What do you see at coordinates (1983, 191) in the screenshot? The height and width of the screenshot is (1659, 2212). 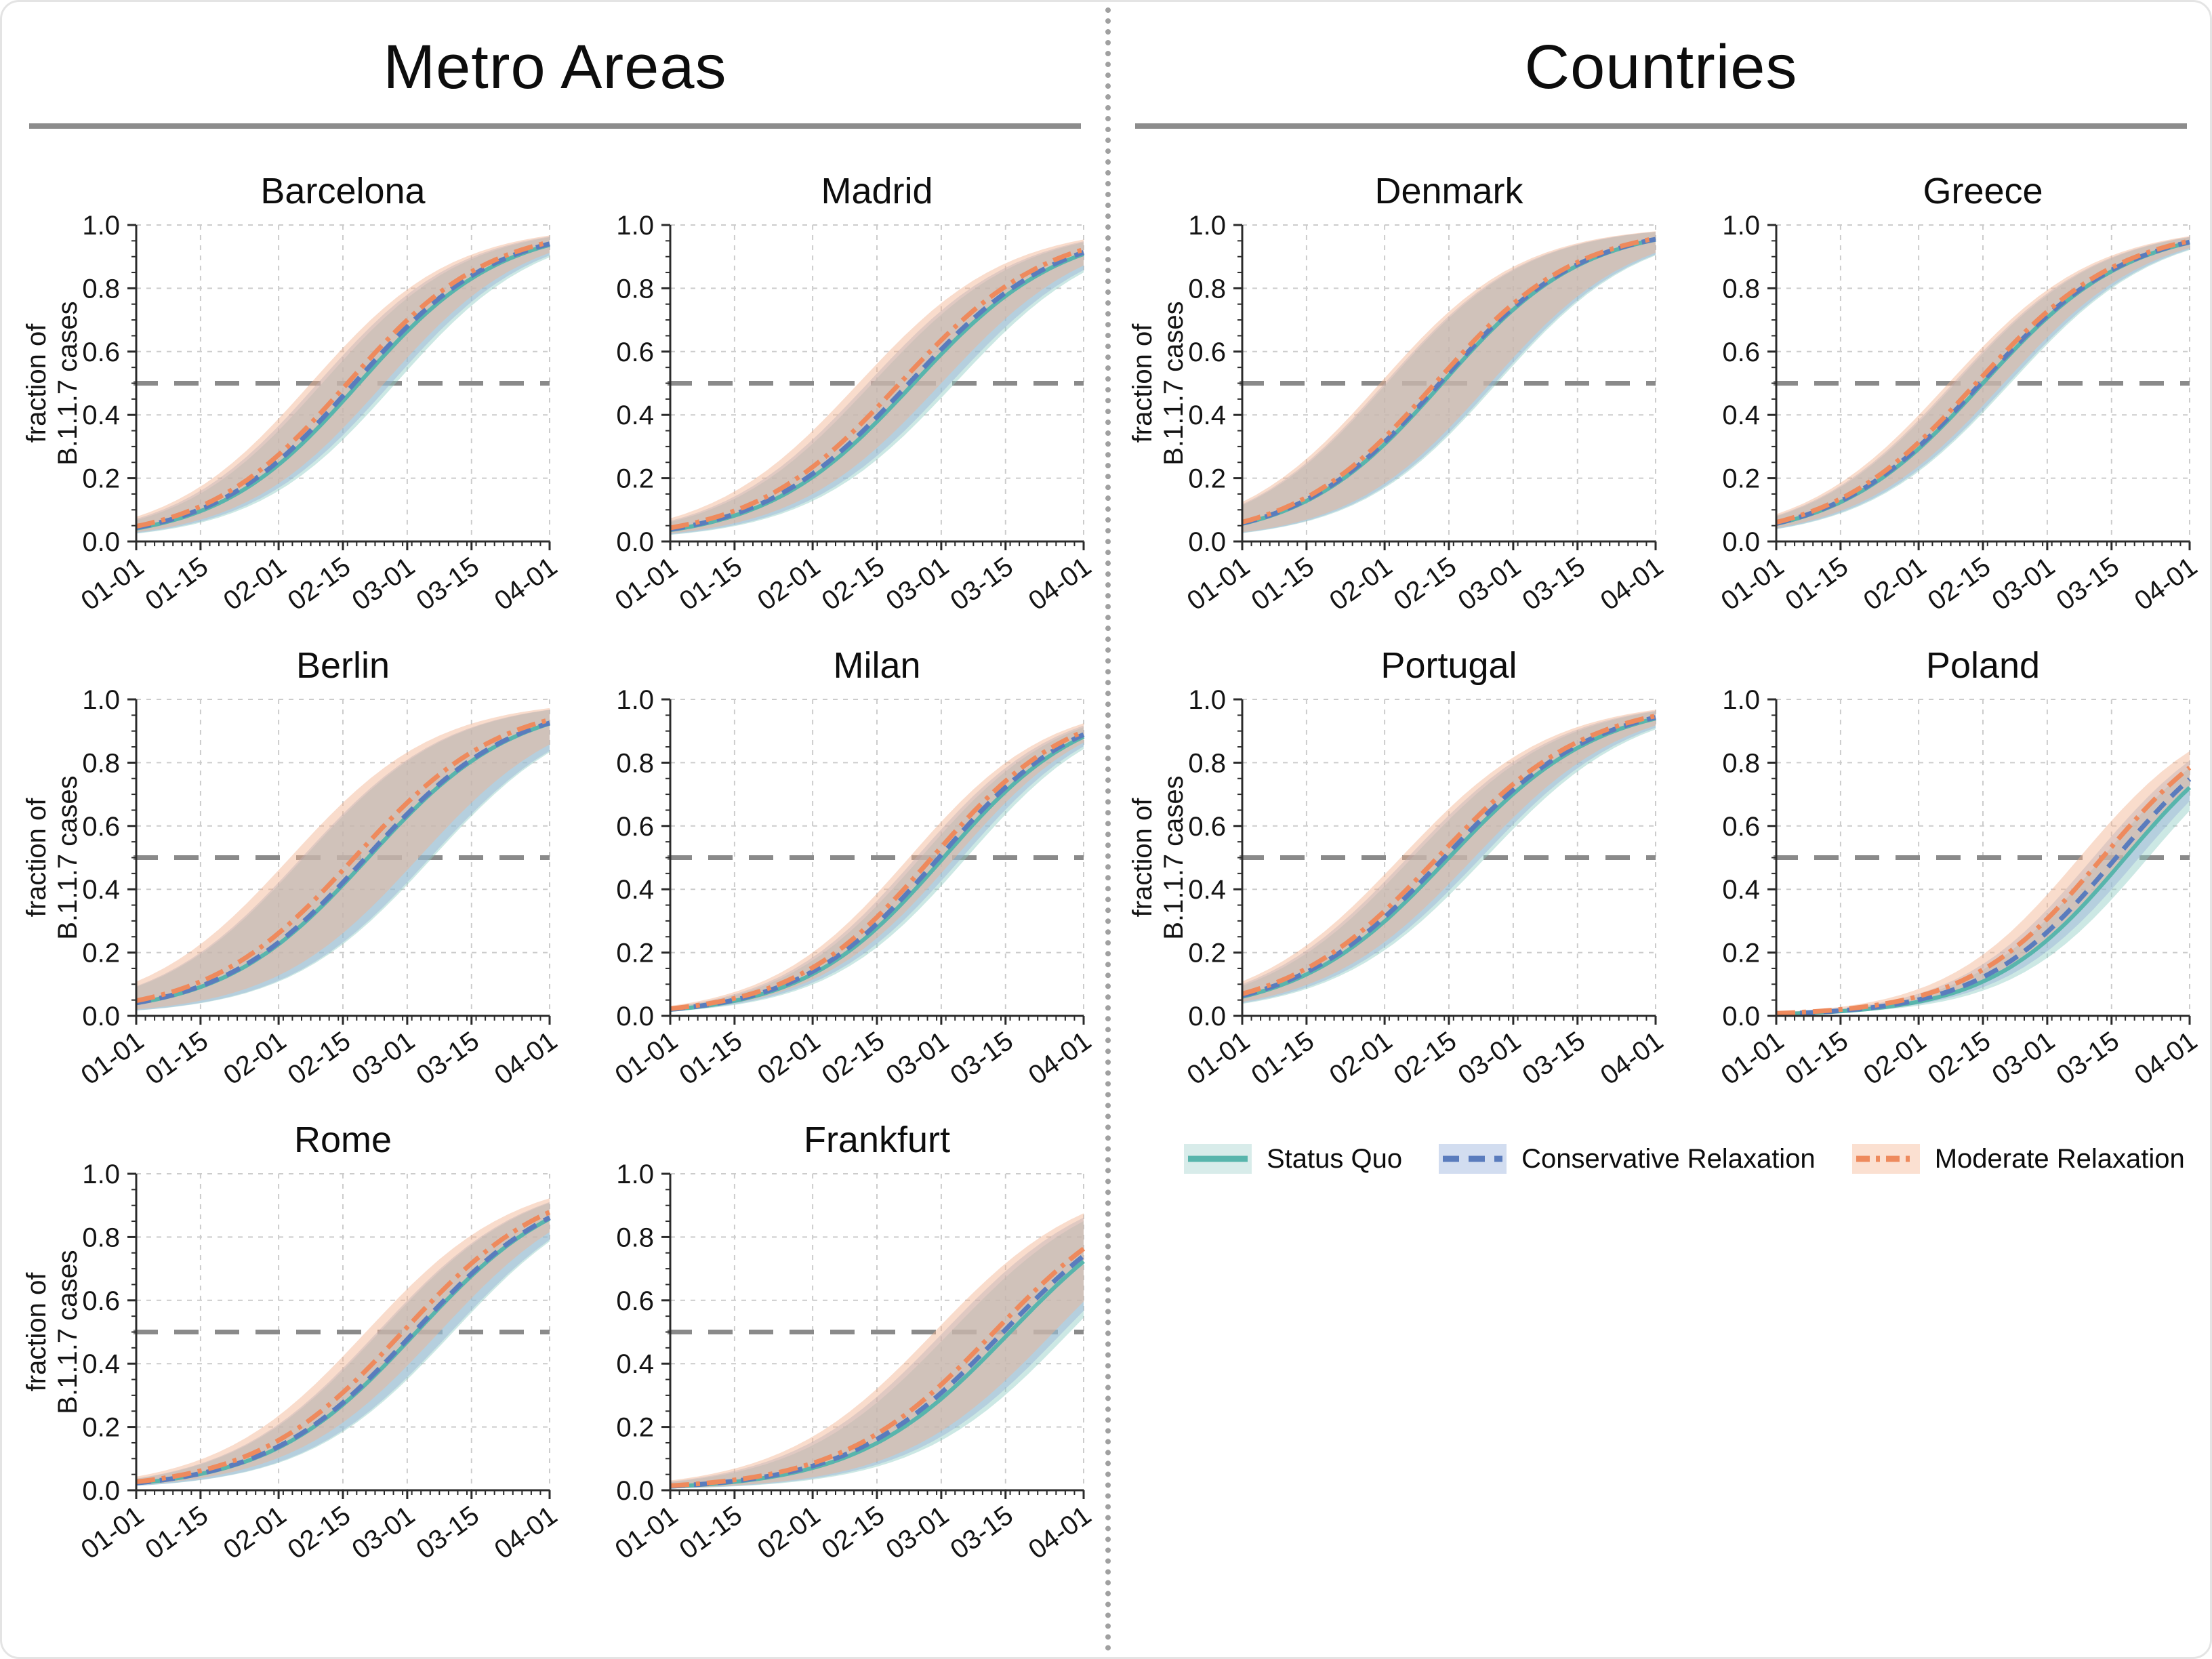 I see `chart-title: Greece` at bounding box center [1983, 191].